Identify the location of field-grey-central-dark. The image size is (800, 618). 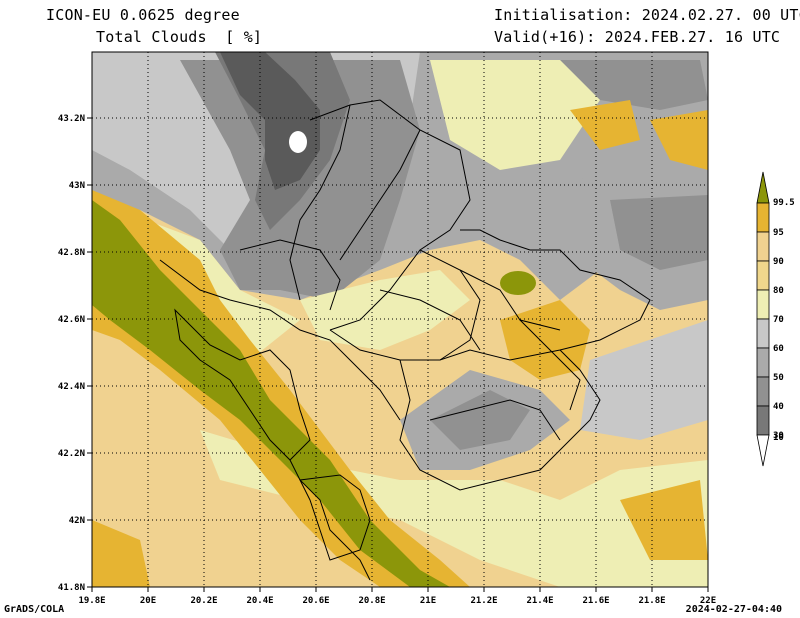
(480, 420).